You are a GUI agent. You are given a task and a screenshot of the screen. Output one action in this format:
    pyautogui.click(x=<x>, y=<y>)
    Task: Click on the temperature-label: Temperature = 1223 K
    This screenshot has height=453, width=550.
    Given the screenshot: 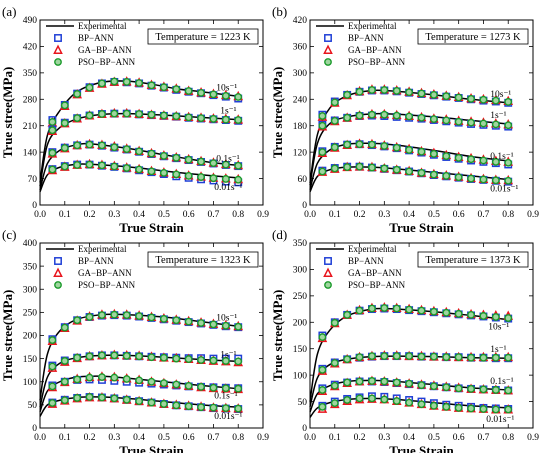 What is the action you would take?
    pyautogui.click(x=203, y=37)
    